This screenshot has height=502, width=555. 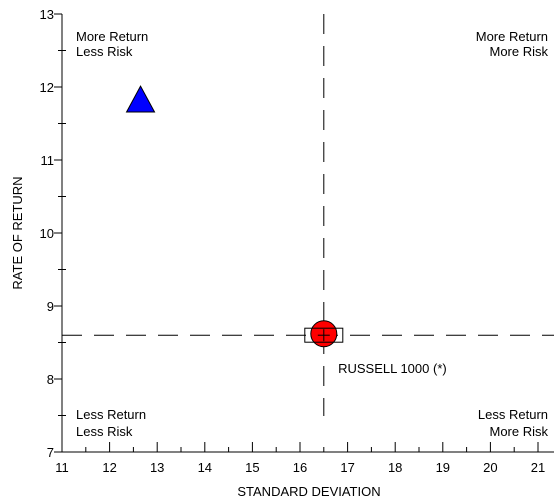 I want to click on x-tick-label-0: 11, so click(x=62, y=467).